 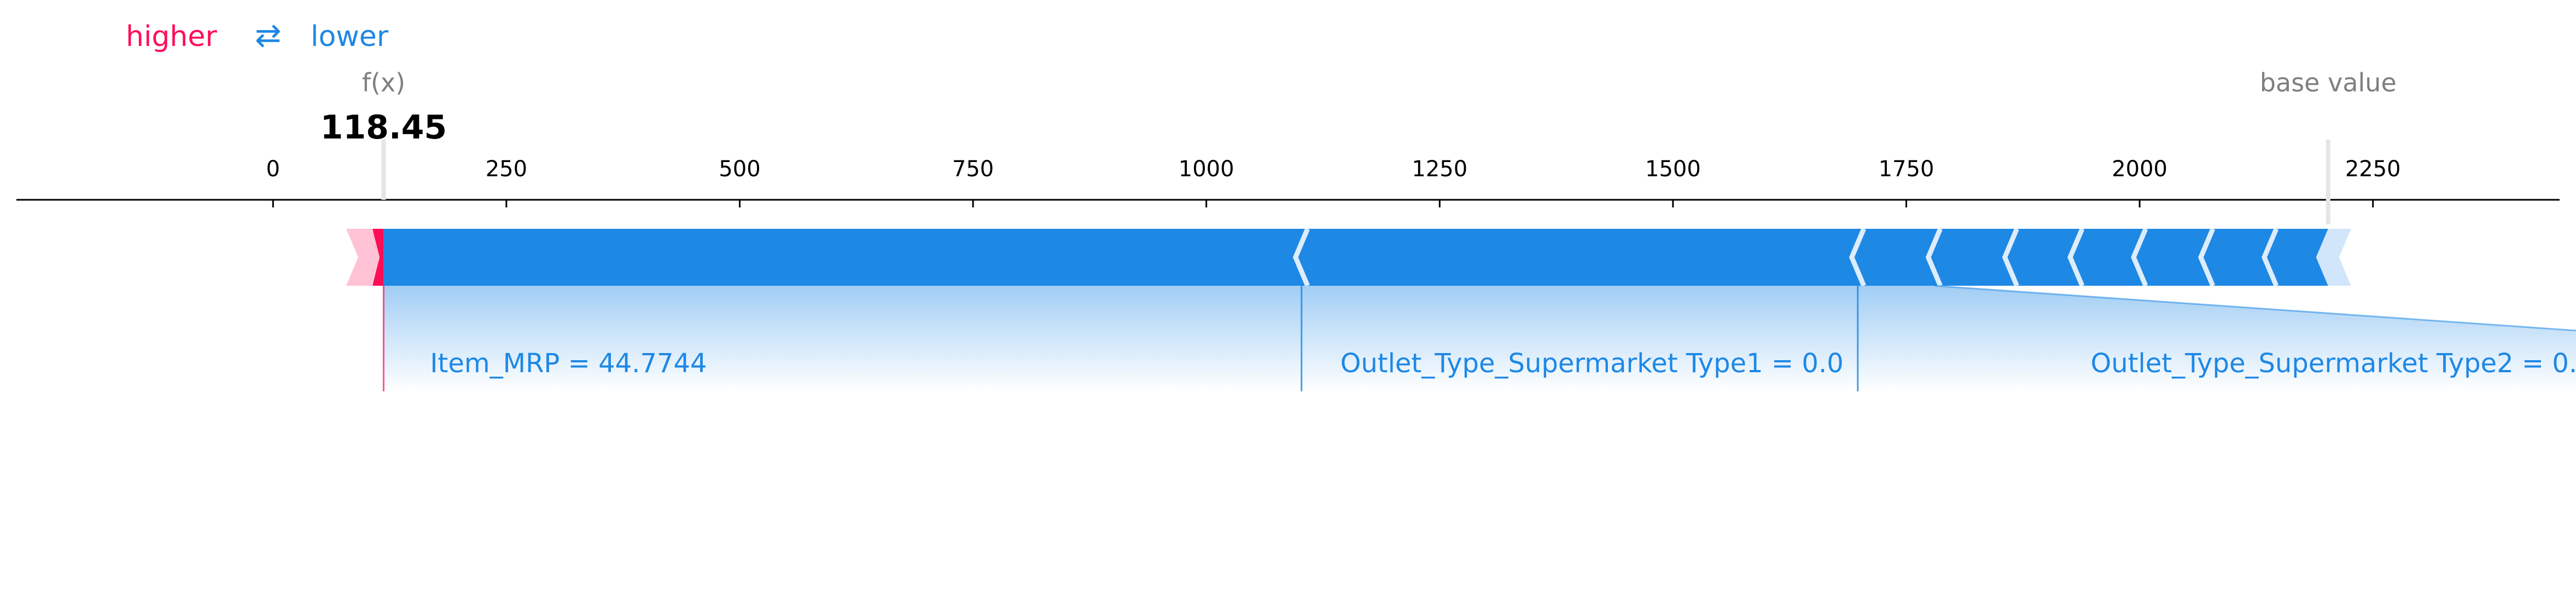 I want to click on negative-feature-bar, so click(x=1355, y=257).